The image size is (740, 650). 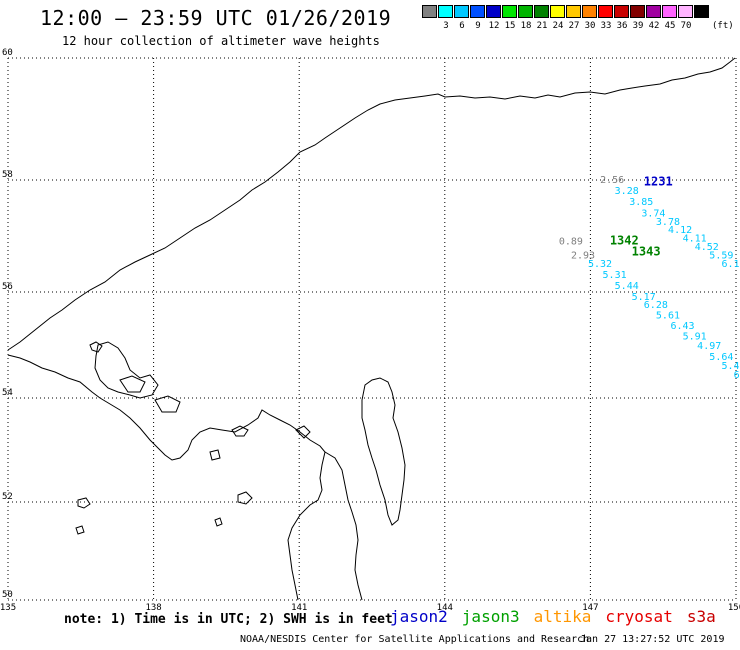 I want to click on wave-height-value: 4.12, so click(x=680, y=230).